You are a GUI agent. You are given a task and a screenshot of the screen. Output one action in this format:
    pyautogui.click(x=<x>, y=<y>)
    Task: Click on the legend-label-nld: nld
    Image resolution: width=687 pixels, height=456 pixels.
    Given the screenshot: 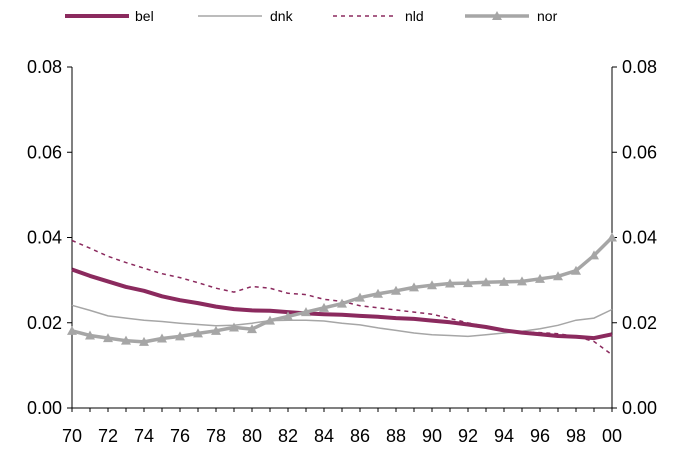 What is the action you would take?
    pyautogui.click(x=414, y=16)
    